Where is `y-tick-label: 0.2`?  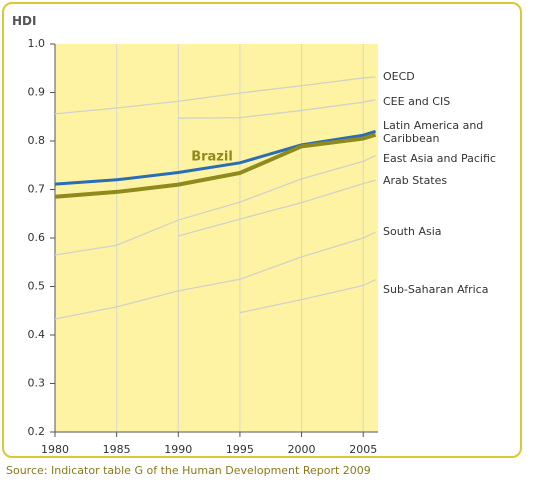
y-tick-label: 0.2 is located at coordinates (37, 431).